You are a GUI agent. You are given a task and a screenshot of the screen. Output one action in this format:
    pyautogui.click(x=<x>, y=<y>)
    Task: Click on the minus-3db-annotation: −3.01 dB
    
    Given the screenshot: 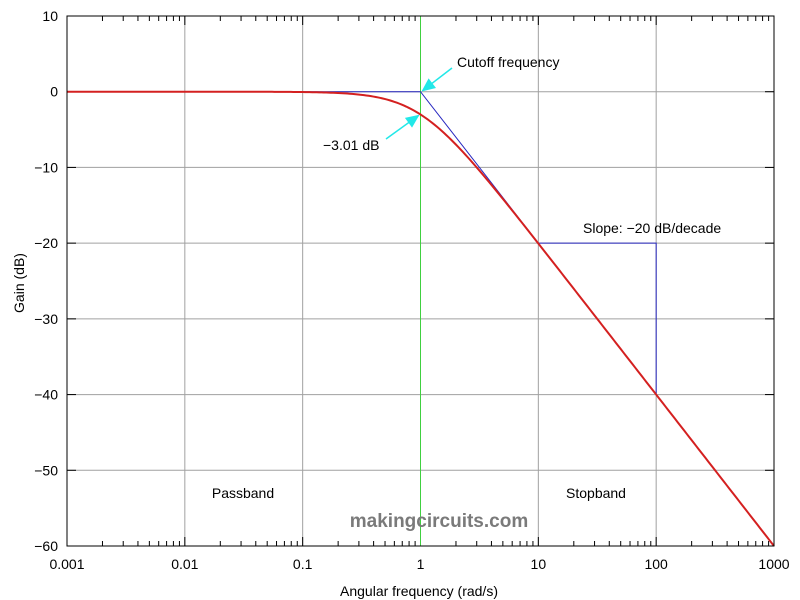 What is the action you would take?
    pyautogui.click(x=351, y=145)
    